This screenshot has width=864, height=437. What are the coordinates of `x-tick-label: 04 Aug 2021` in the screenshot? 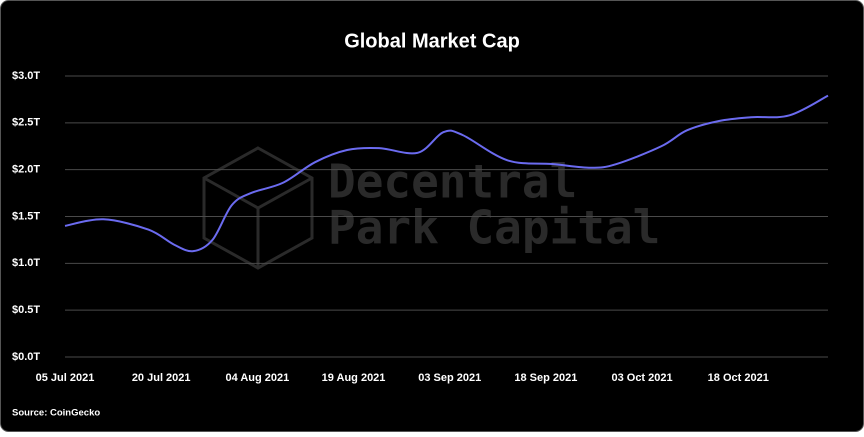 It's located at (257, 378).